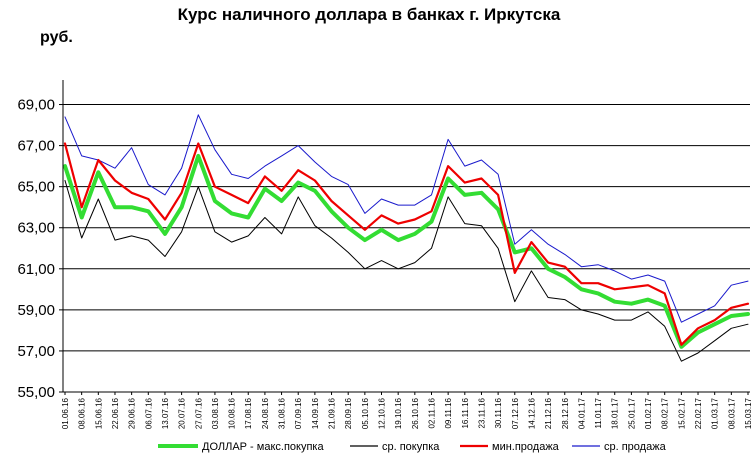 Image resolution: width=755 pixels, height=462 pixels. What do you see at coordinates (82, 413) in the screenshot?
I see `x-tick-label: 08.06.16` at bounding box center [82, 413].